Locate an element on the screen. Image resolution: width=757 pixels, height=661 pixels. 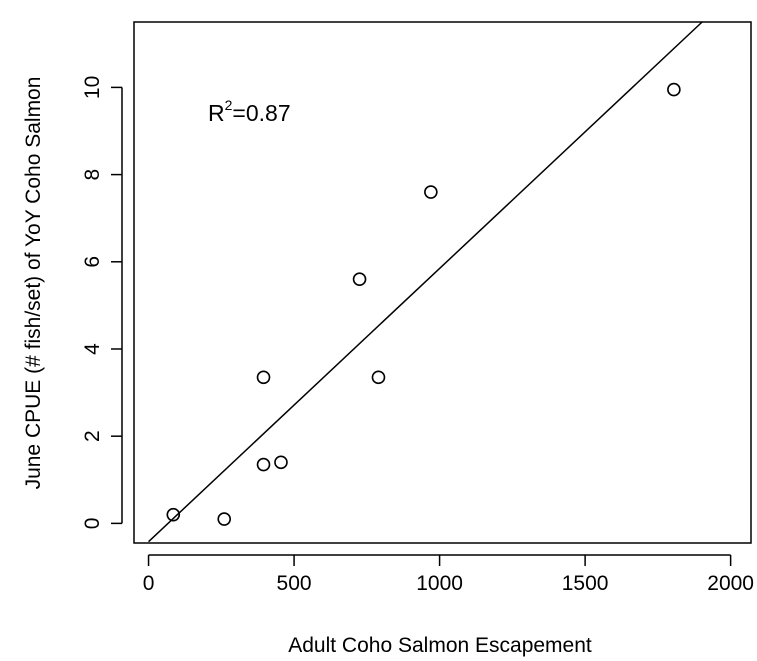
r-squared-base: R is located at coordinates (216, 113).